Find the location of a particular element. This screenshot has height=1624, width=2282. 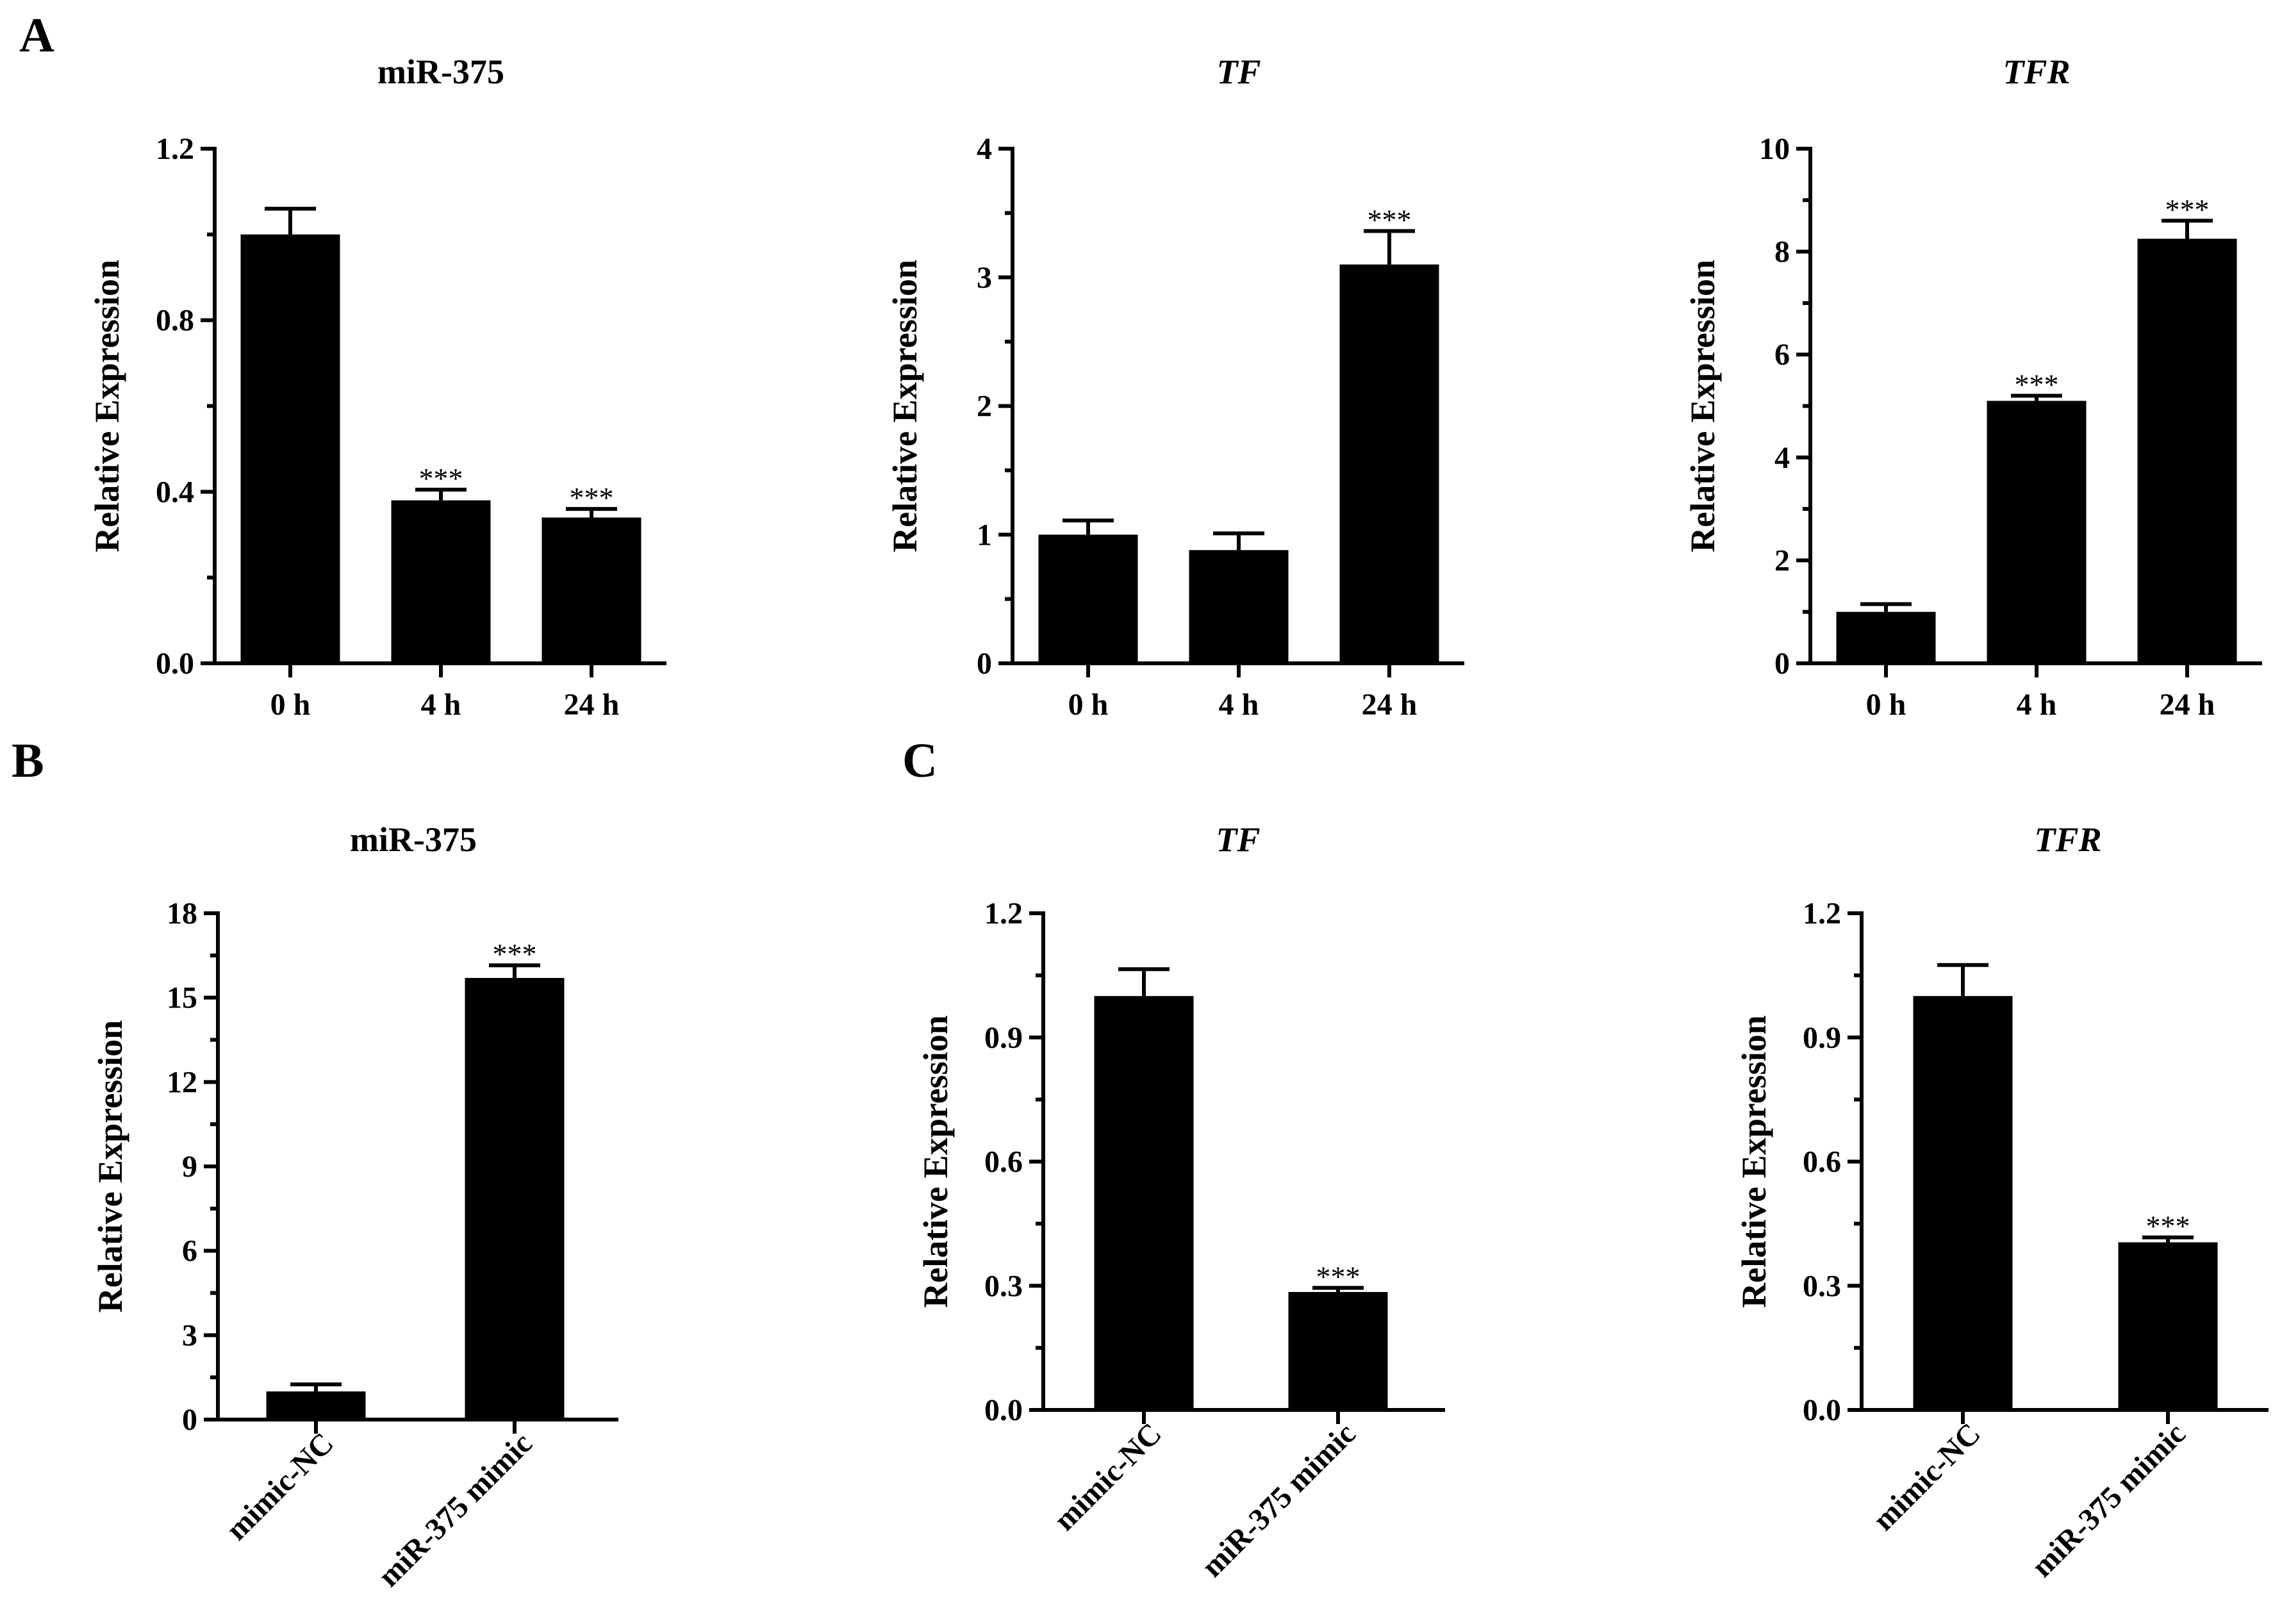

y-tick-label: 0.8 is located at coordinates (175, 321).